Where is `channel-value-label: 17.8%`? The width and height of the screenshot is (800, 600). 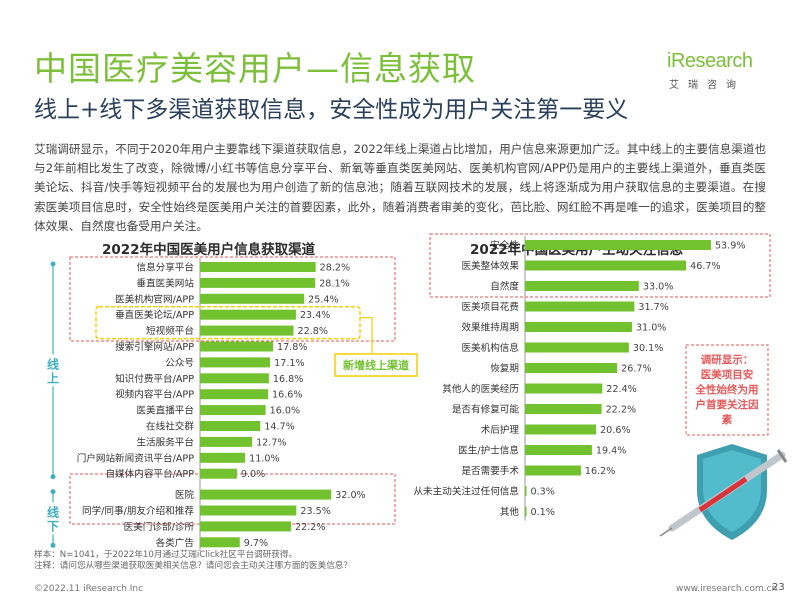 channel-value-label: 17.8% is located at coordinates (292, 347).